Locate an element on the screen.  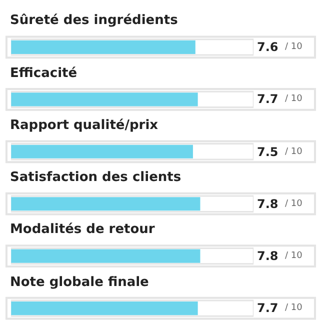
y-tick-label: Note globale finale is located at coordinates (80, 282).